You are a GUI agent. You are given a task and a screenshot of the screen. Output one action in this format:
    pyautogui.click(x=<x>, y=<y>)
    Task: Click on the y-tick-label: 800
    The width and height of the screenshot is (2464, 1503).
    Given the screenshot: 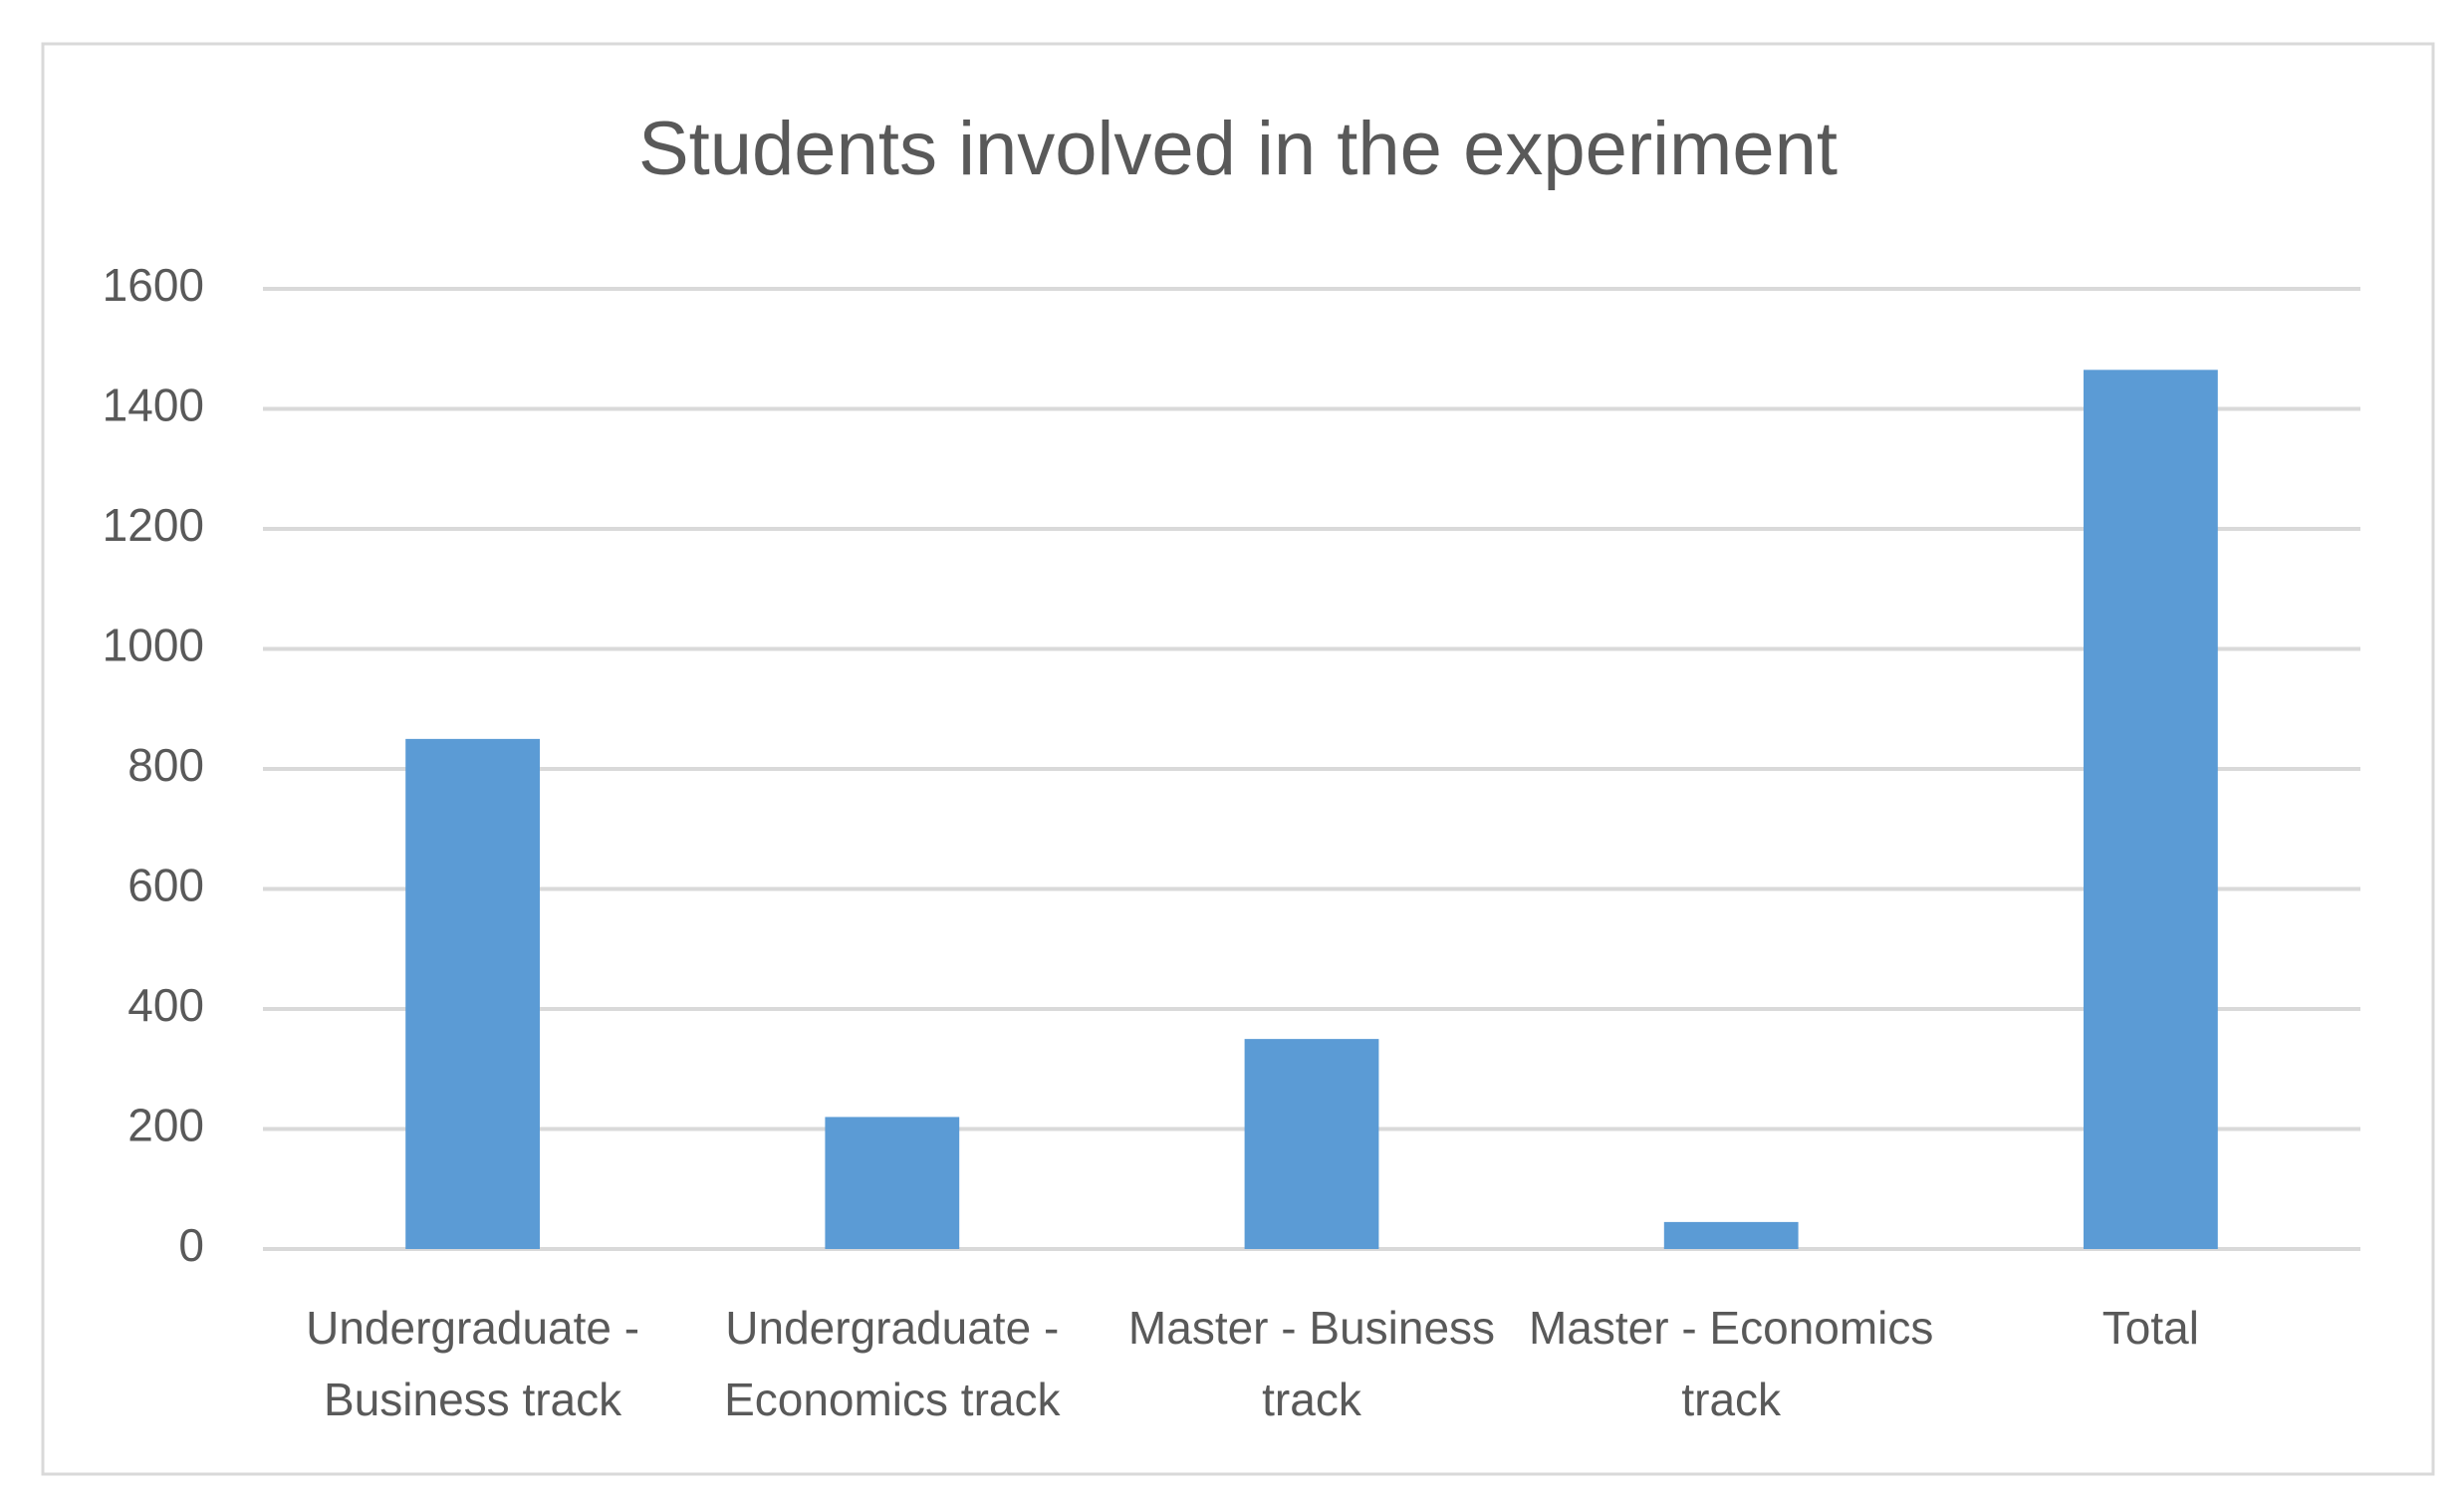 What is the action you would take?
    pyautogui.click(x=165, y=765)
    